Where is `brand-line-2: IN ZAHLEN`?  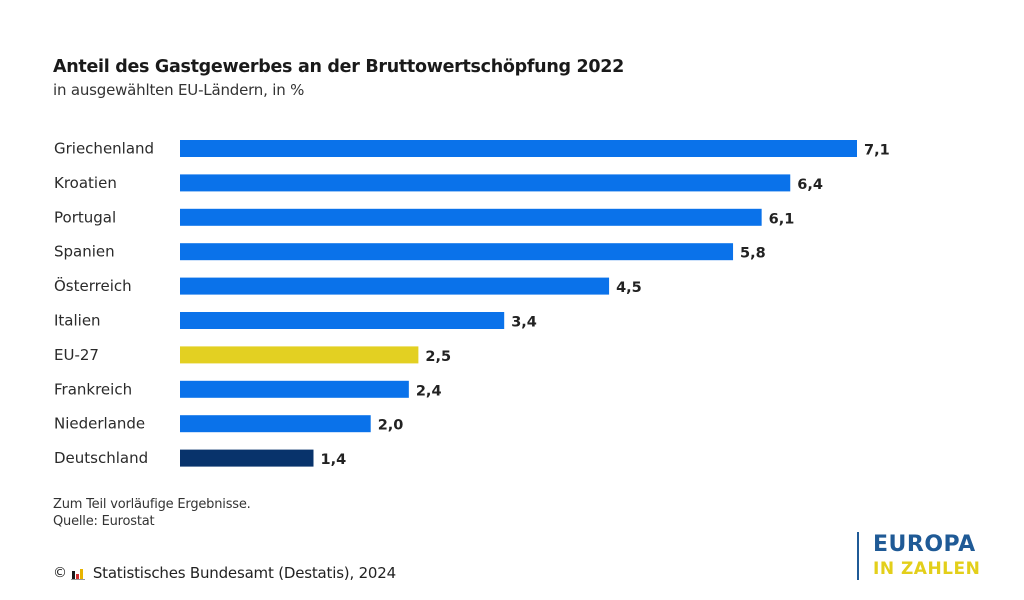
brand-line-2: IN ZAHLEN is located at coordinates (927, 569).